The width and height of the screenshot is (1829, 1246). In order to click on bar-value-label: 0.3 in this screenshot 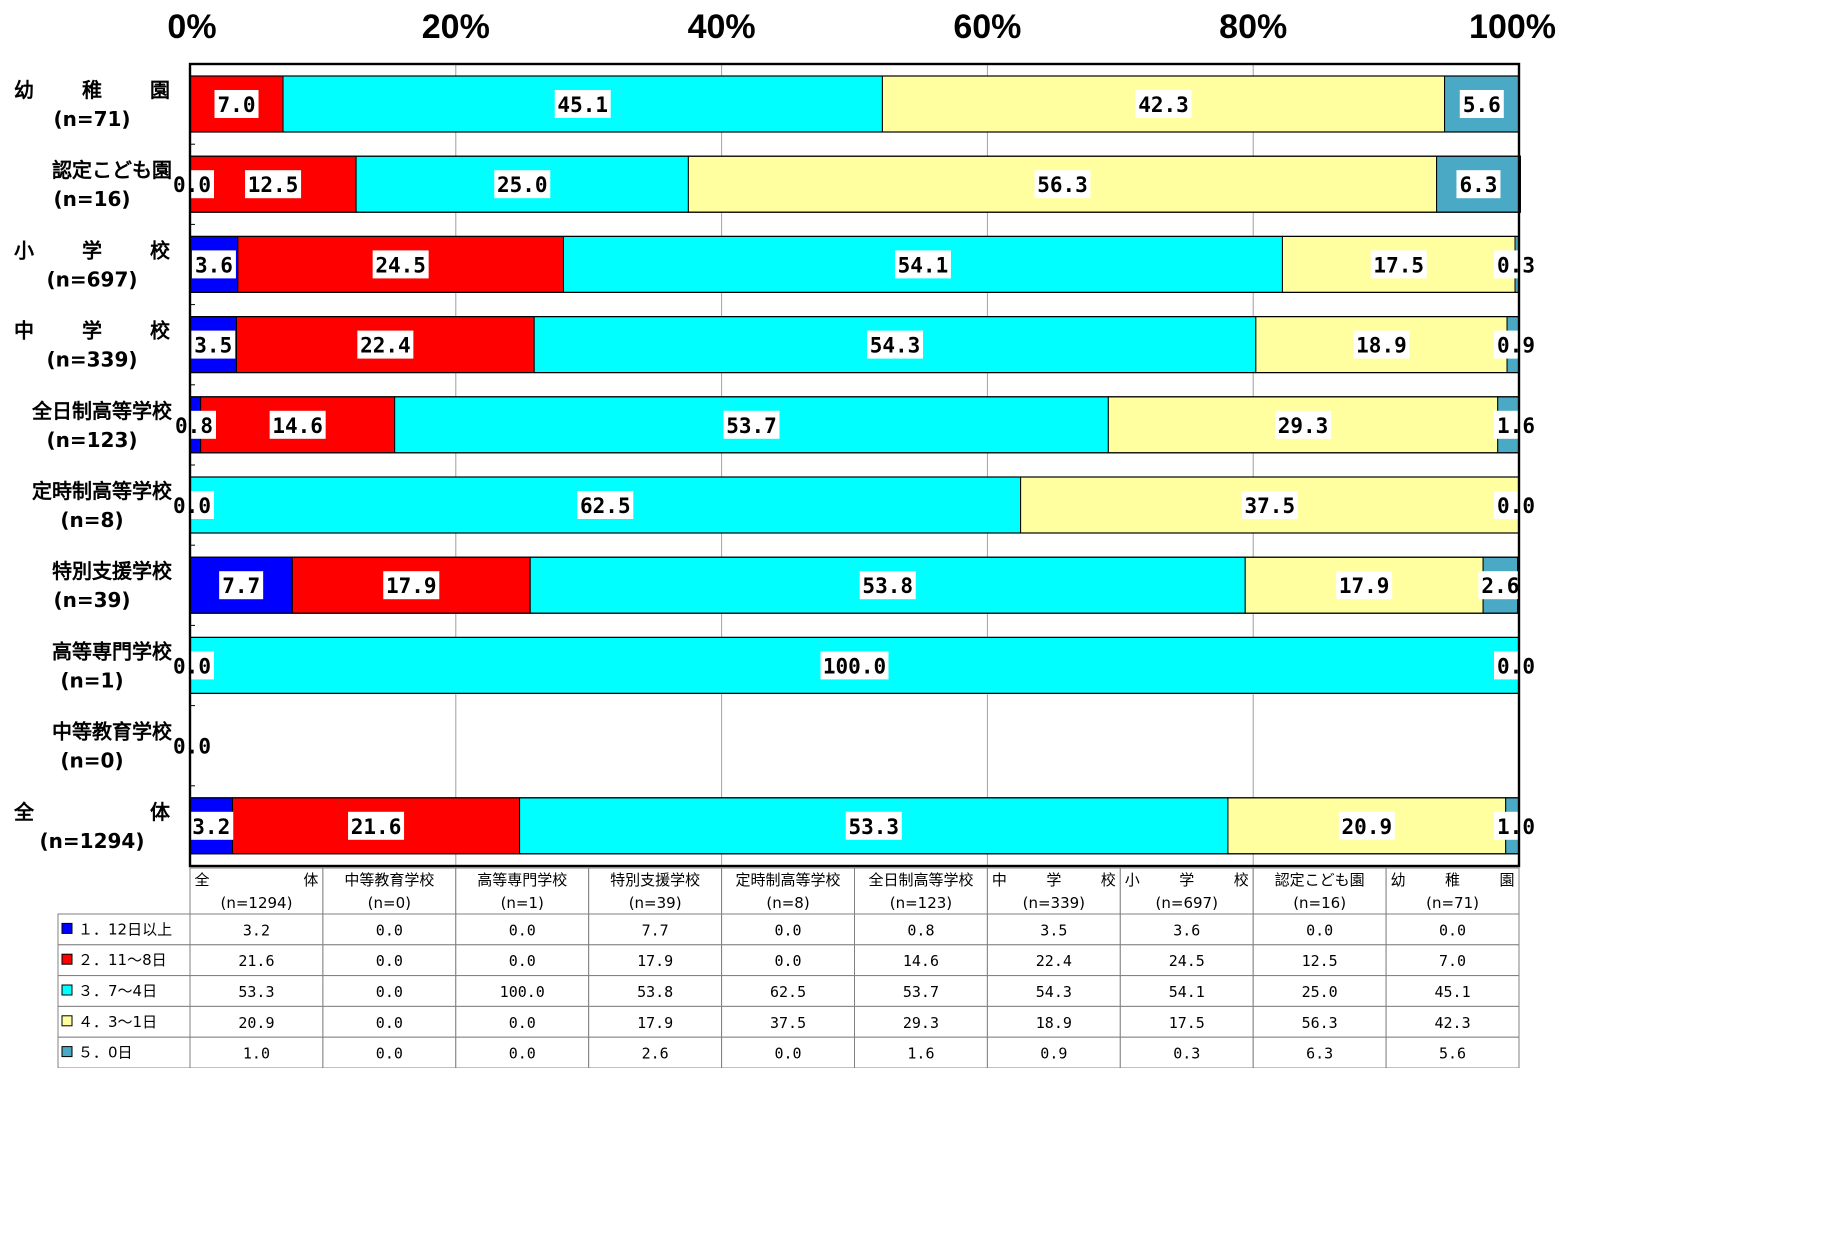, I will do `click(1516, 264)`.